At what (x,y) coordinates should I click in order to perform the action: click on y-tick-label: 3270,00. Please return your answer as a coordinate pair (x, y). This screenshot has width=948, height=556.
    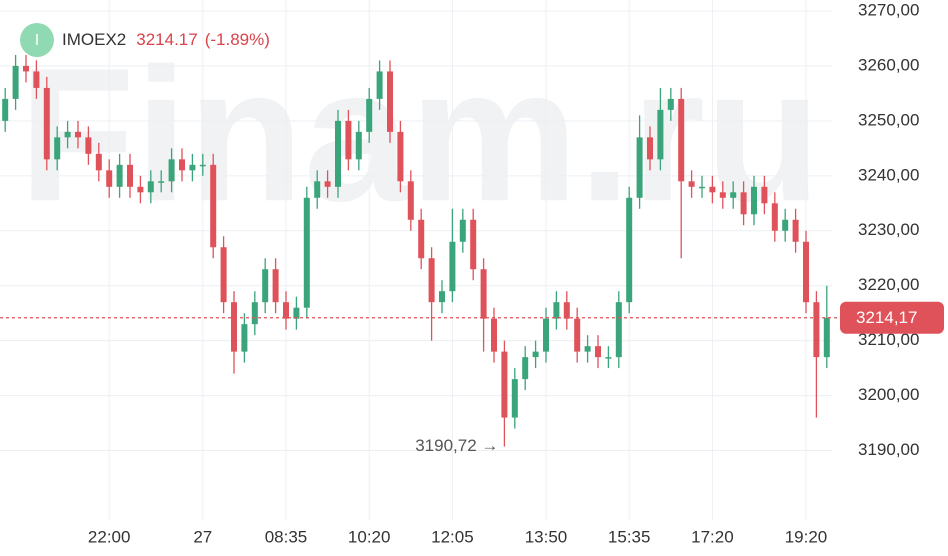
    Looking at the image, I should click on (888, 9).